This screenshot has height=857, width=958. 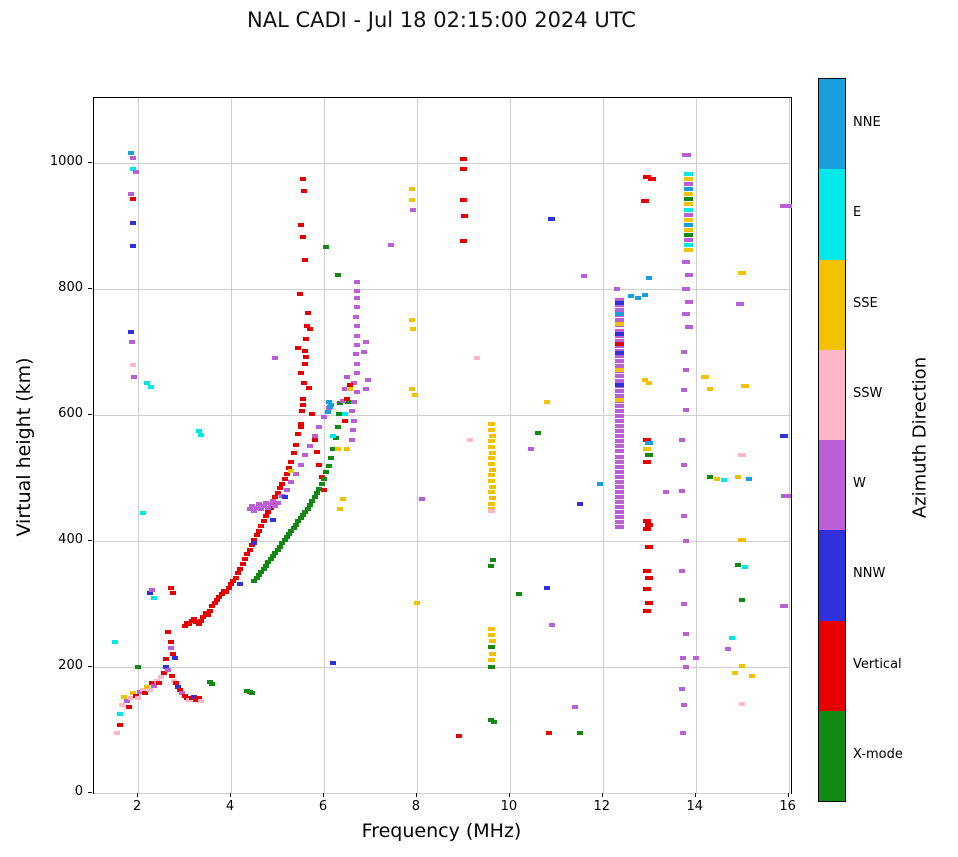 I want to click on colorbar-band-e, so click(x=832, y=214).